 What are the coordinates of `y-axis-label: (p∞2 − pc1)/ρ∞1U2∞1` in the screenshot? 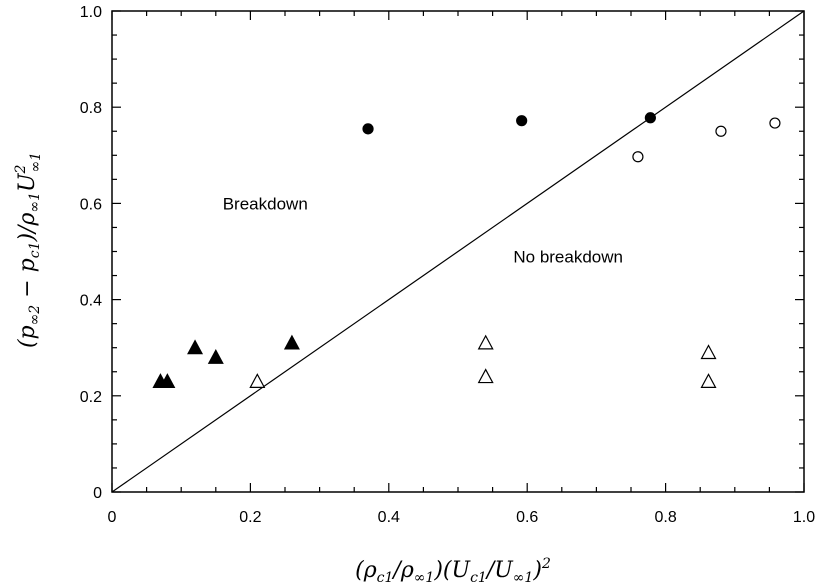 It's located at (28, 250).